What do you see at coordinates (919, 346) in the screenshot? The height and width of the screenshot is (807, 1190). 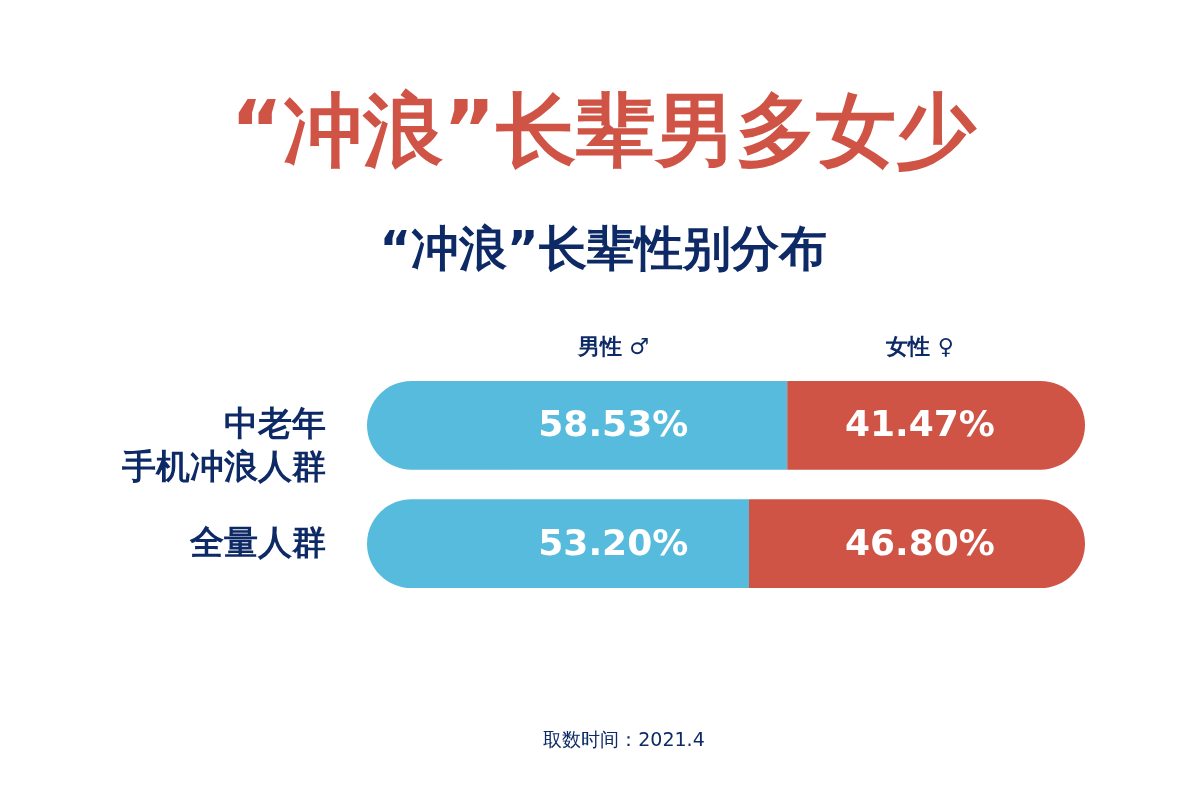 I see `series-label: 女性 ♀` at bounding box center [919, 346].